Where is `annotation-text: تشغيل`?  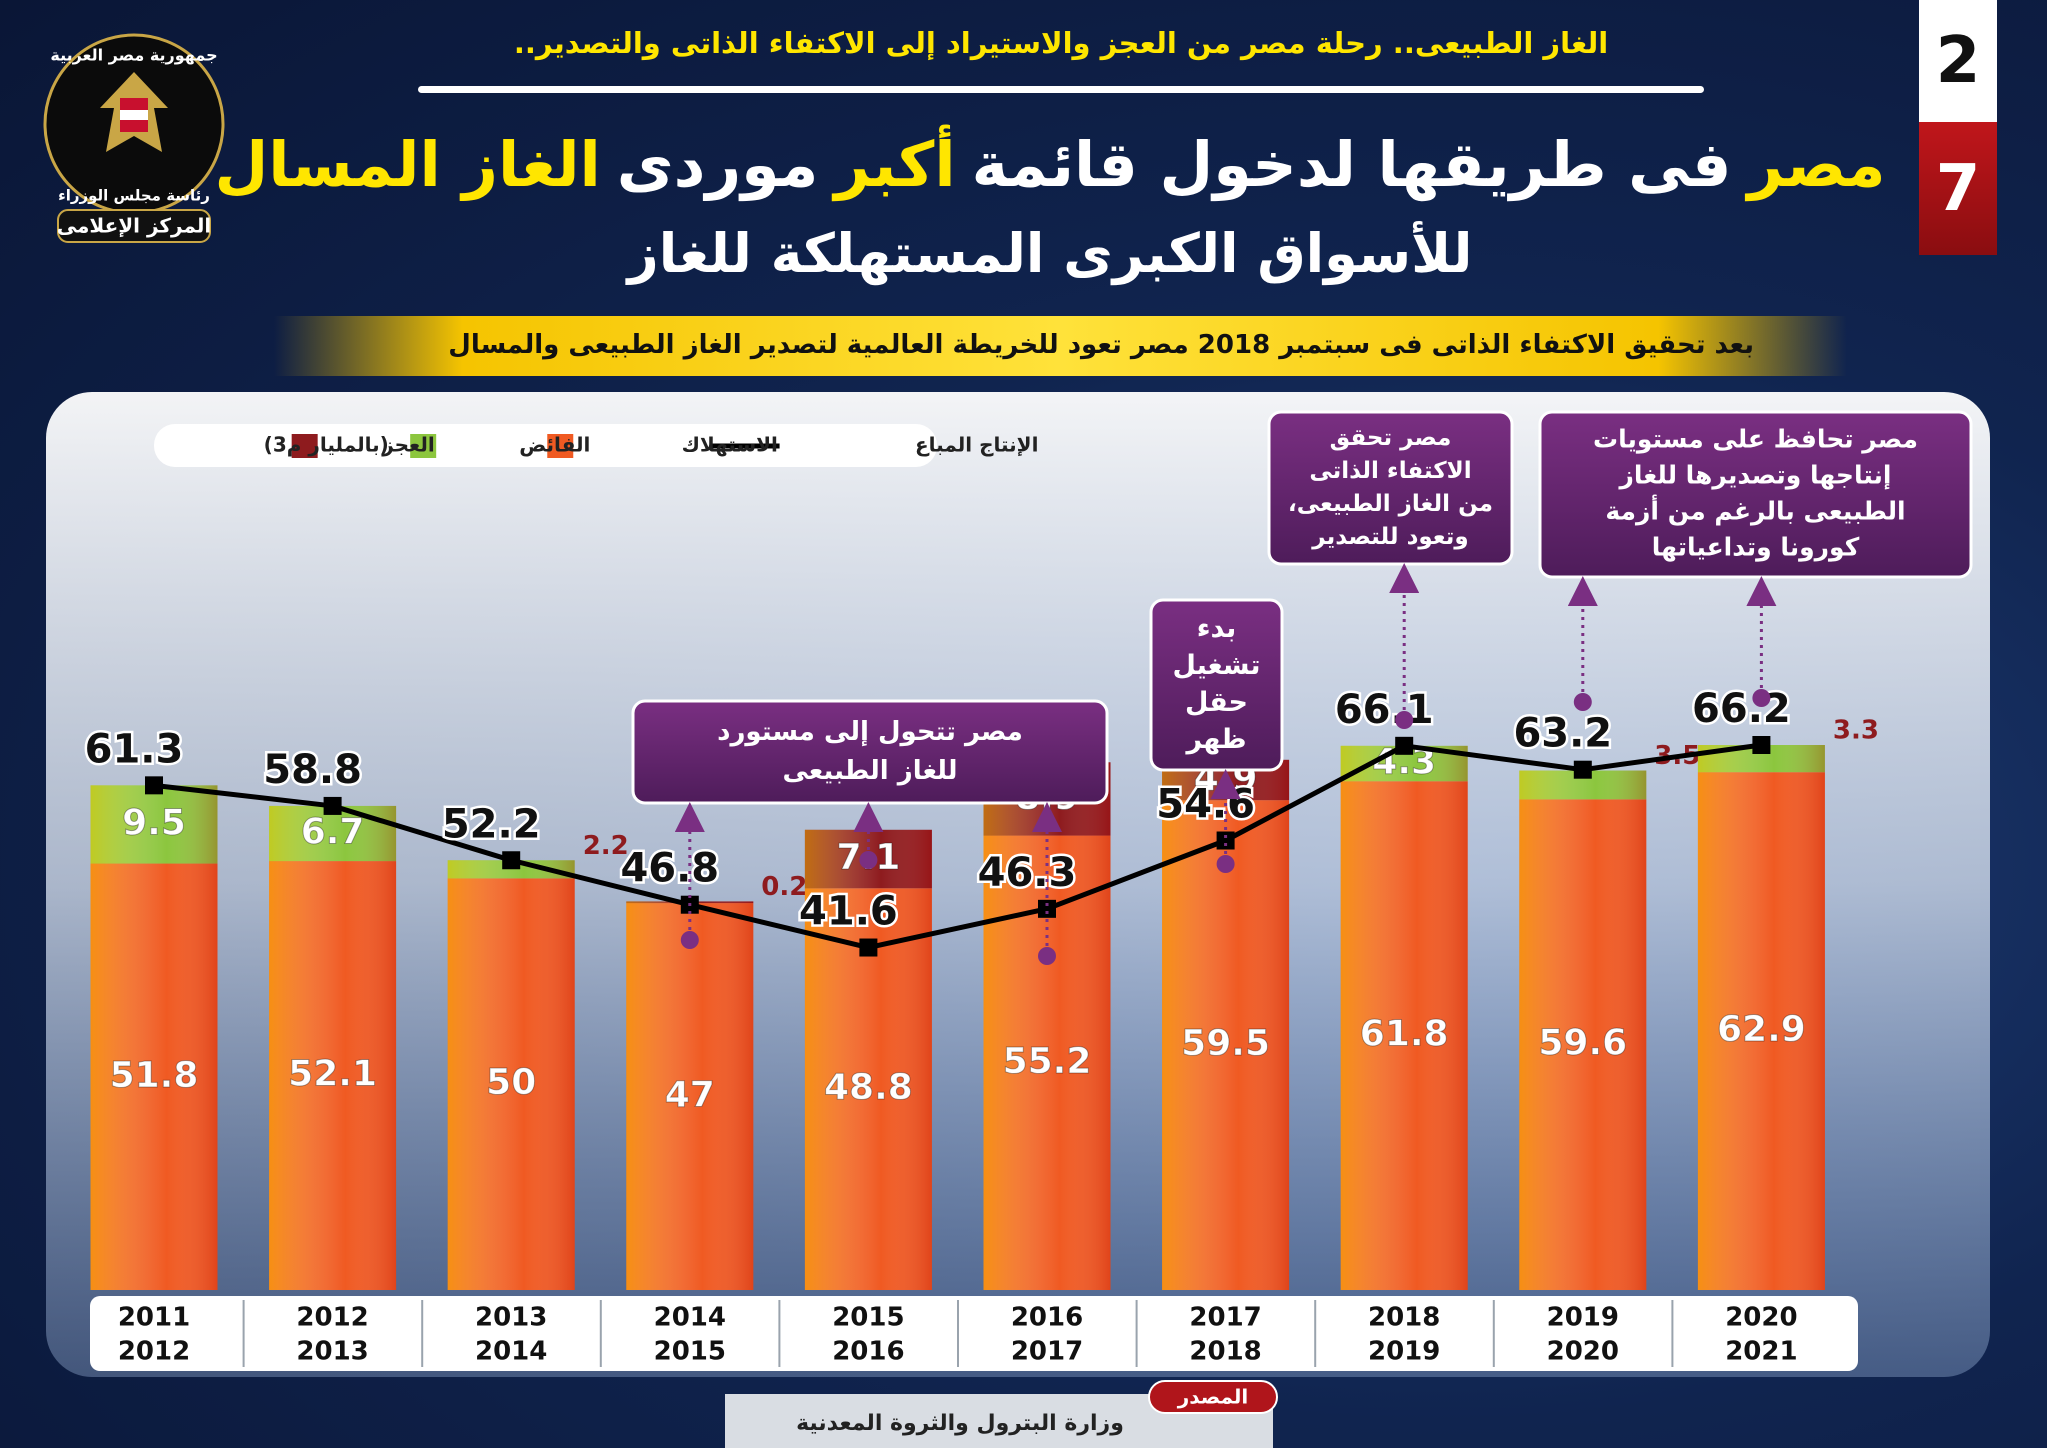 annotation-text: تشغيل is located at coordinates (1217, 665).